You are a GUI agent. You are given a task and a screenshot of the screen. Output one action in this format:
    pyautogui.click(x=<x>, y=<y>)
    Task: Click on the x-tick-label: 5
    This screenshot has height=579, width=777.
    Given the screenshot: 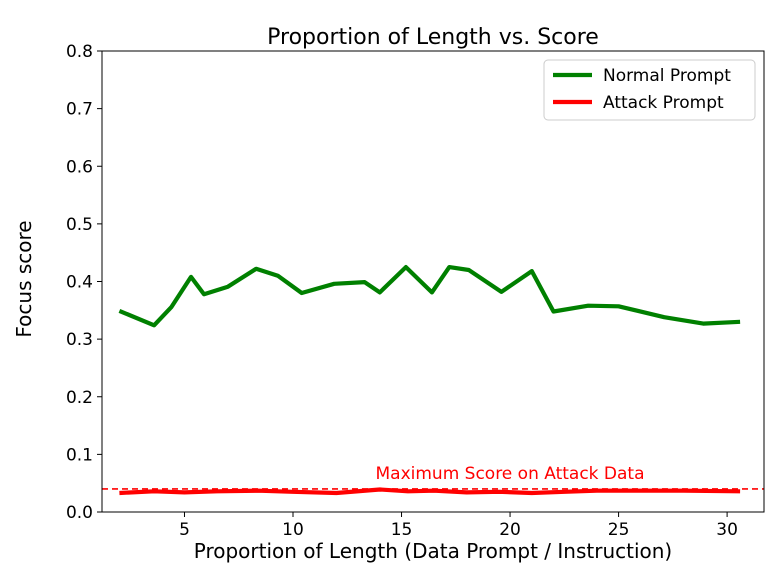 What is the action you would take?
    pyautogui.click(x=184, y=530)
    